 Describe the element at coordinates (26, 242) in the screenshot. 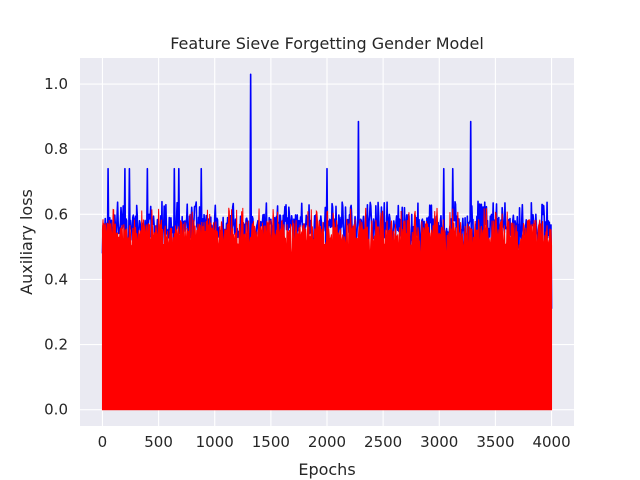

I see `y-axis-label: Auxiliary loss` at that location.